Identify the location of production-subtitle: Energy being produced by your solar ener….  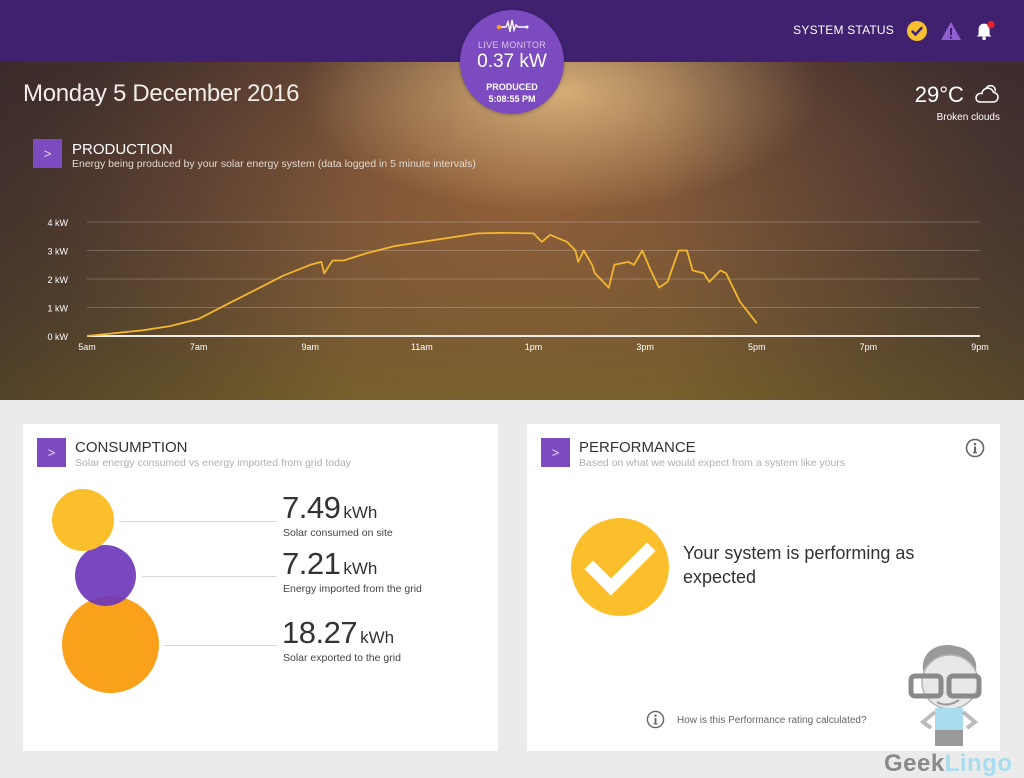
(274, 164).